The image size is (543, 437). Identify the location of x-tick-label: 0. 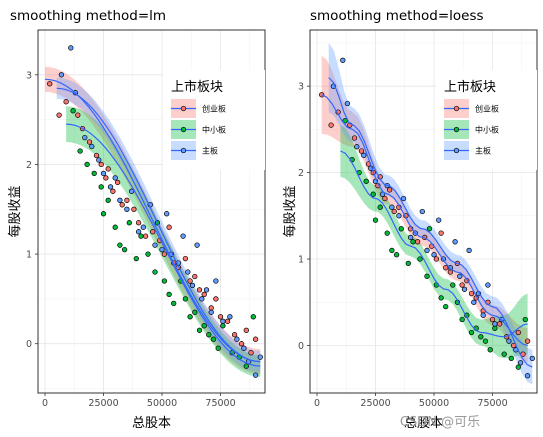
(45, 403).